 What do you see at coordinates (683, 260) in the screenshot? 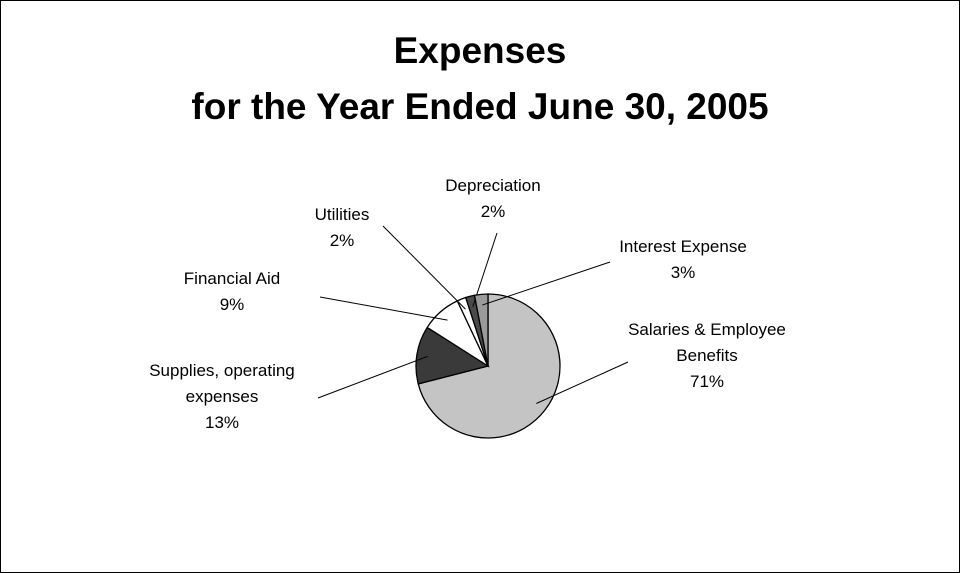
I see `slice-label: Interest Expense 3%` at bounding box center [683, 260].